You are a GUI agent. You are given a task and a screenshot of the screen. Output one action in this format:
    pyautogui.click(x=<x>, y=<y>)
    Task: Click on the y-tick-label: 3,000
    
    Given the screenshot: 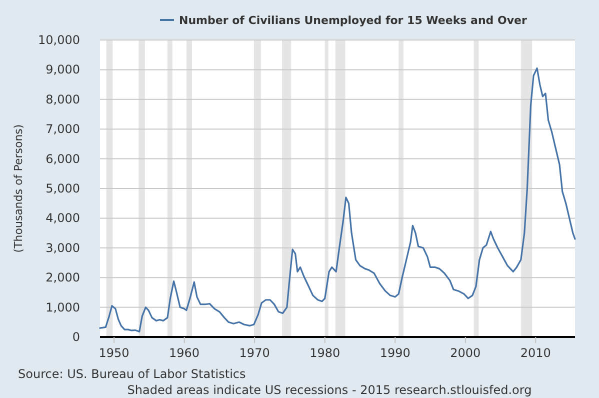 What is the action you would take?
    pyautogui.click(x=63, y=247)
    